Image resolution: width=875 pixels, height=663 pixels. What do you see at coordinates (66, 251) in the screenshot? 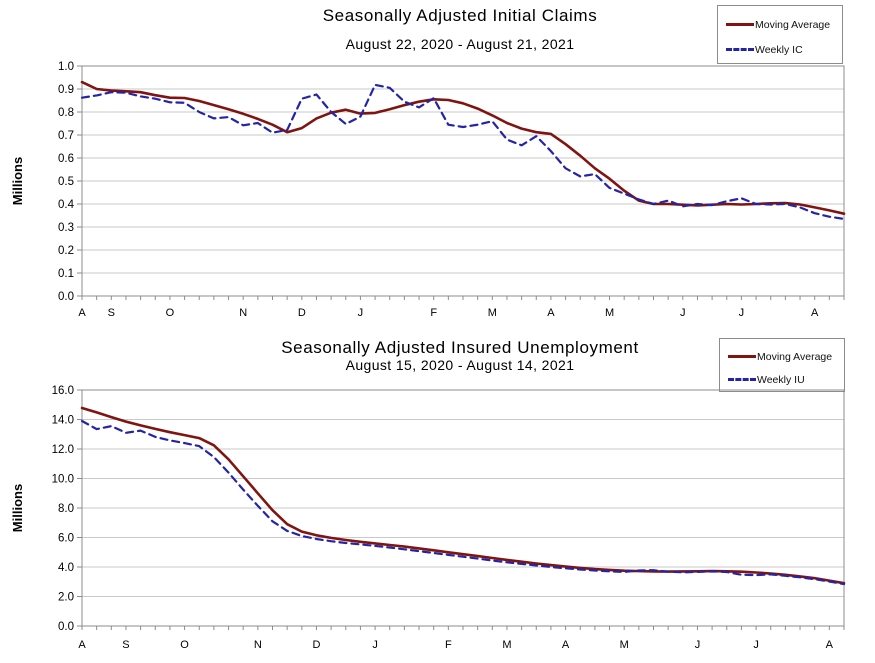
I see `y-axis-label: 0.2` at bounding box center [66, 251].